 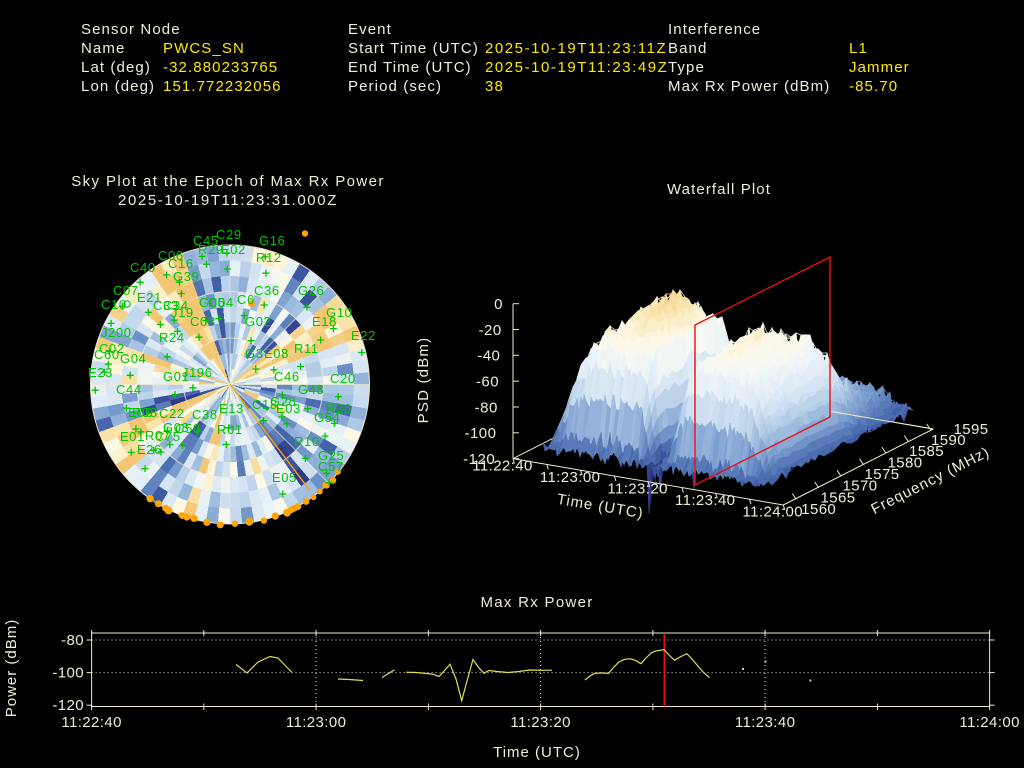 I want to click on svg-text: 1585, so click(x=926, y=451).